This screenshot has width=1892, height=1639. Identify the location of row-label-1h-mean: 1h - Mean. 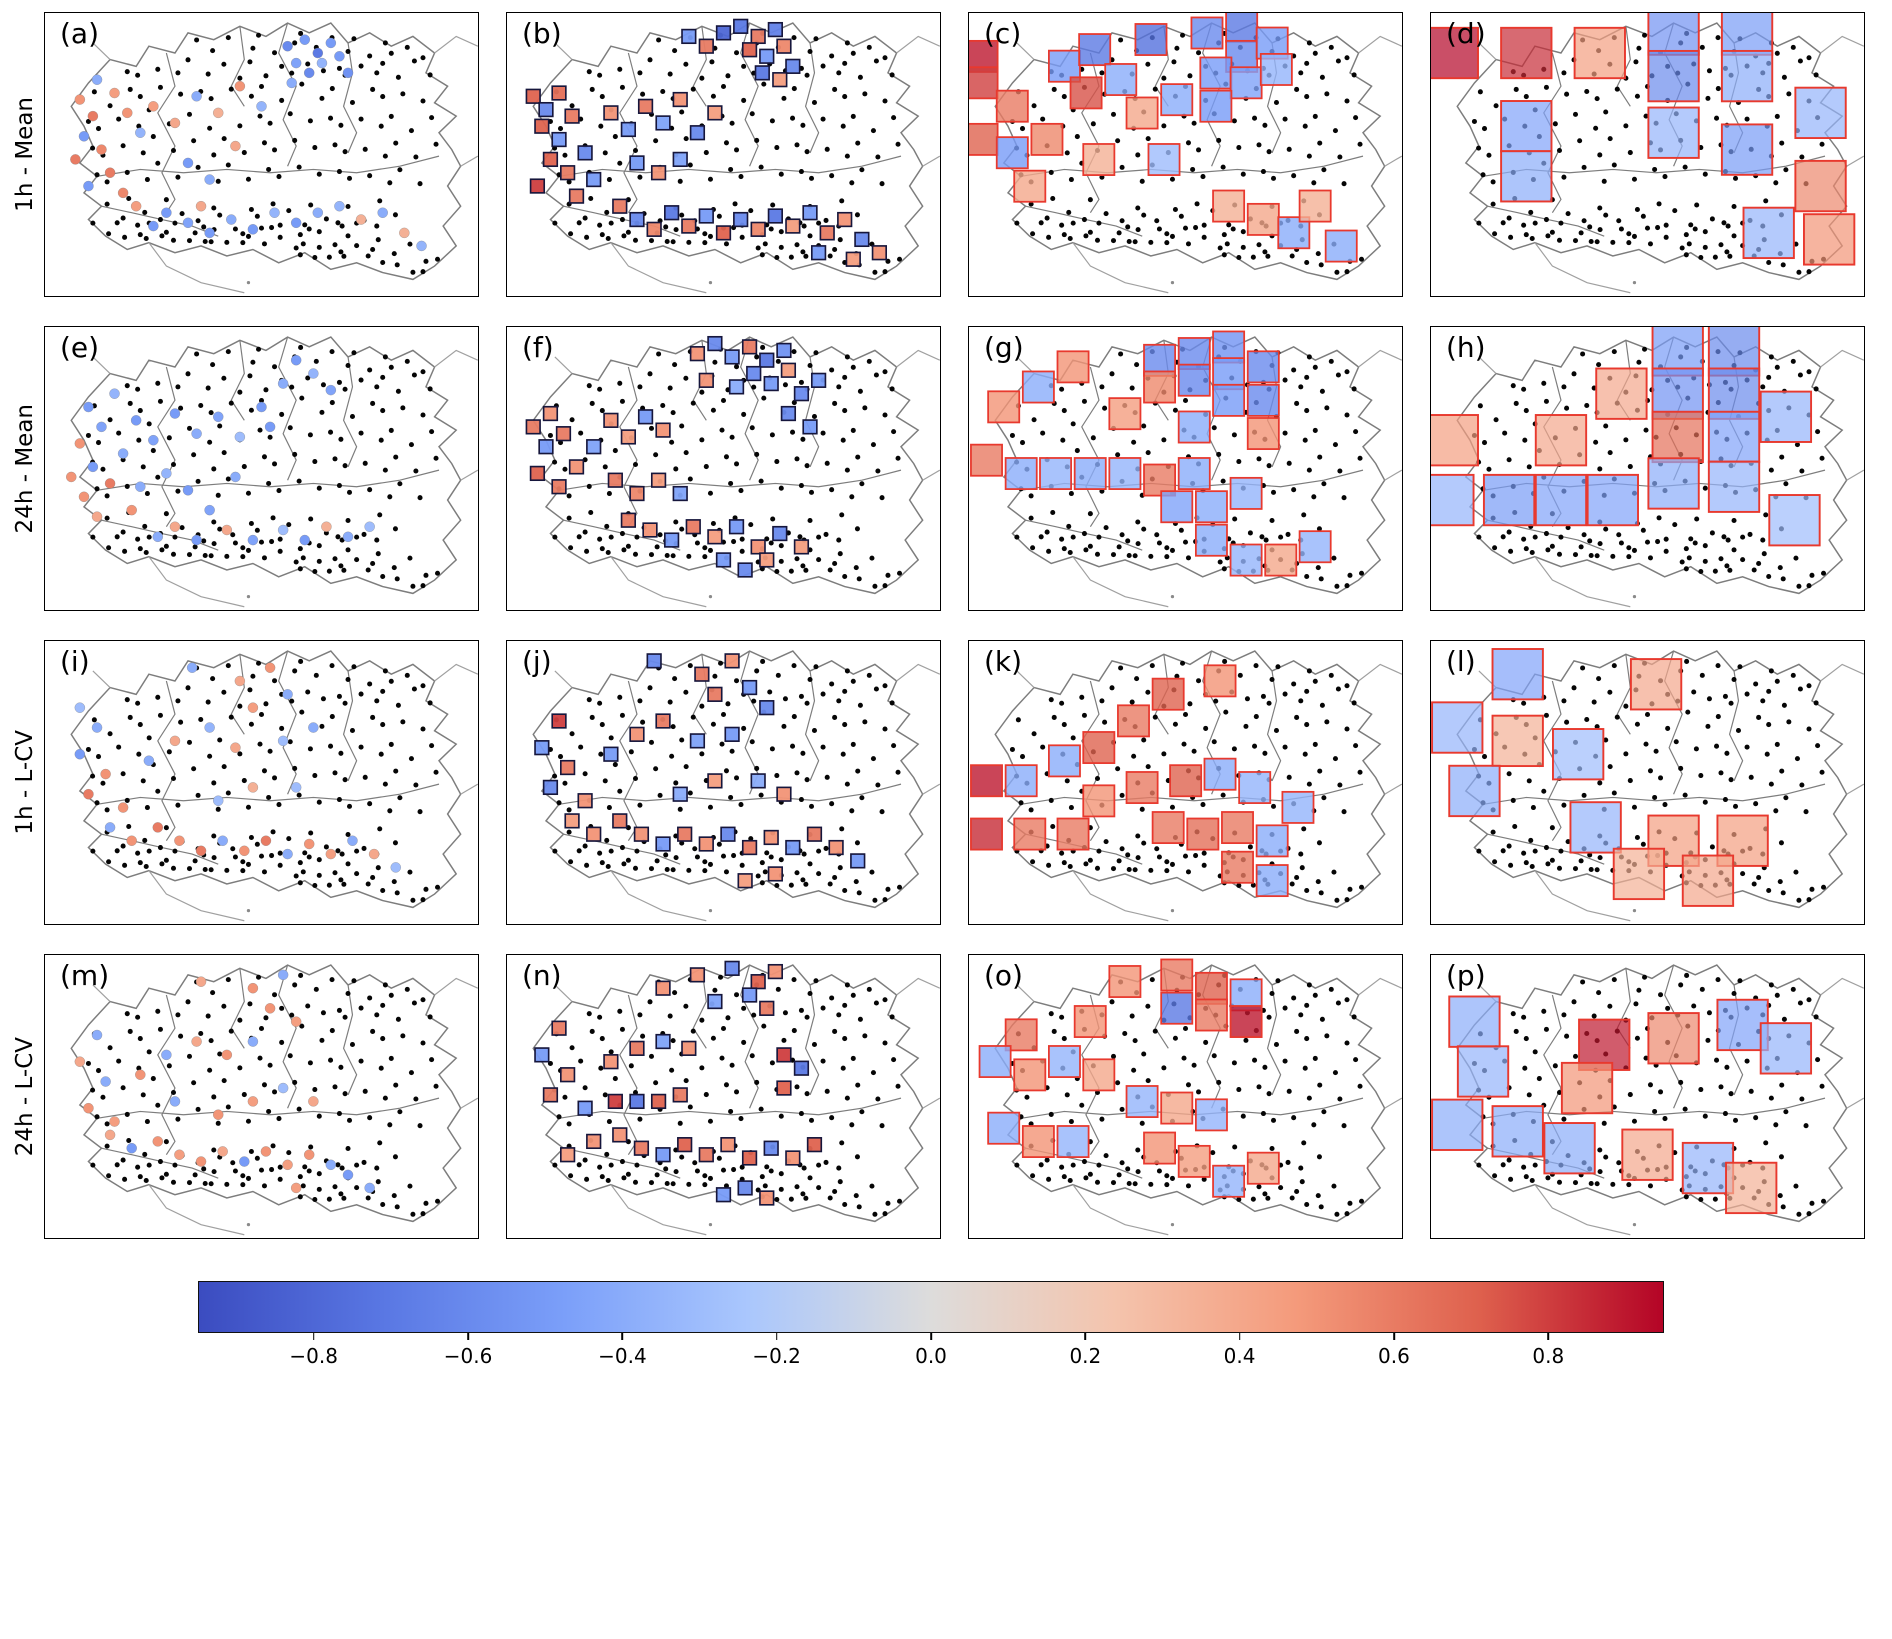
(25, 154).